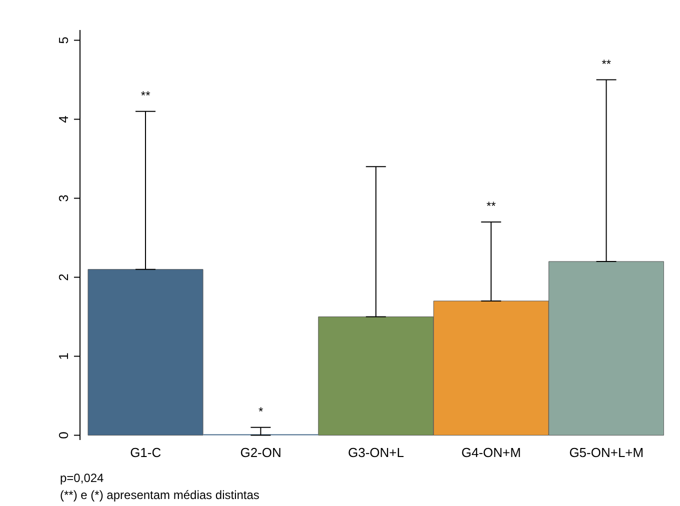  Describe the element at coordinates (63, 277) in the screenshot. I see `y-tick-label: 2` at that location.